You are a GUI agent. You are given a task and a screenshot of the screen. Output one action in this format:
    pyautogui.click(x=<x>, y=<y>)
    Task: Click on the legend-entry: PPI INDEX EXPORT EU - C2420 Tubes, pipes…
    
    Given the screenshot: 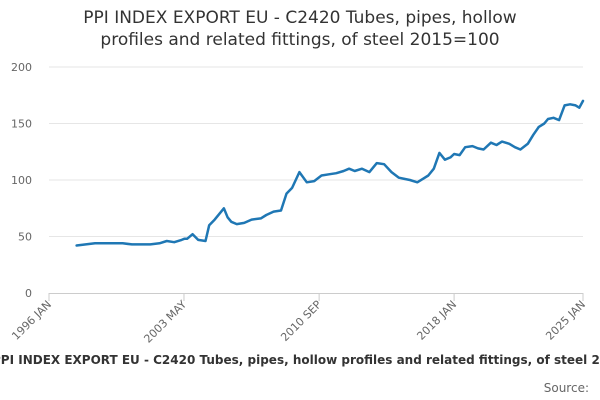 What is the action you would take?
    pyautogui.click(x=300, y=360)
    